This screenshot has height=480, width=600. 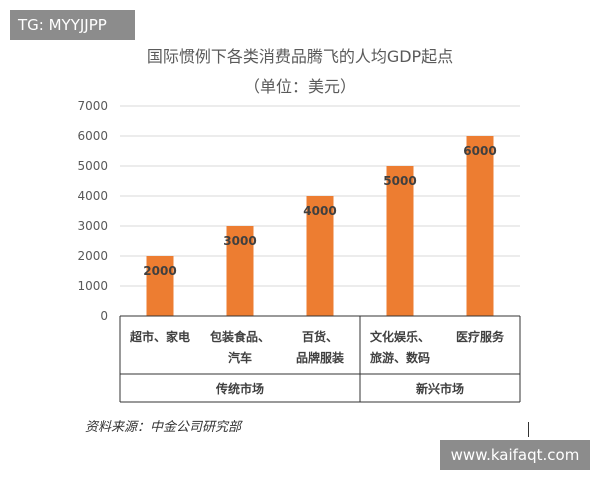 What do you see at coordinates (163, 427) in the screenshot?
I see `source-note: 资料来源：中金公司研究部` at bounding box center [163, 427].